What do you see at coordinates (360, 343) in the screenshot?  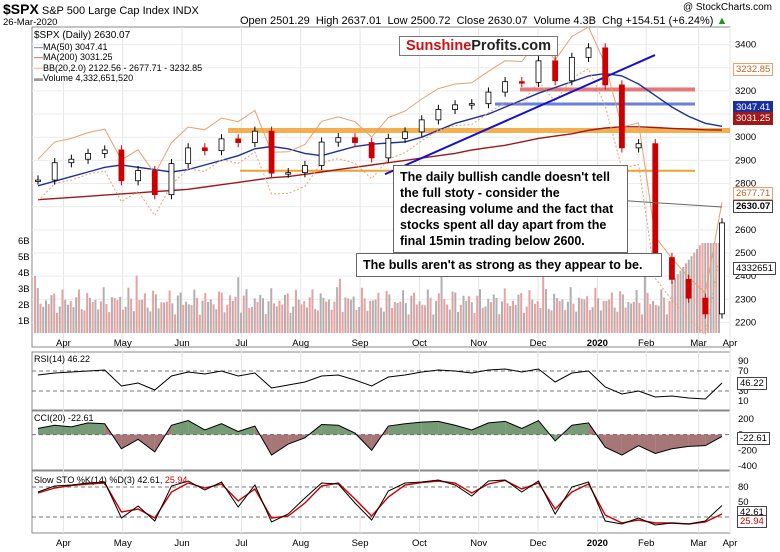 I see `x-tick-price-5: Sep` at bounding box center [360, 343].